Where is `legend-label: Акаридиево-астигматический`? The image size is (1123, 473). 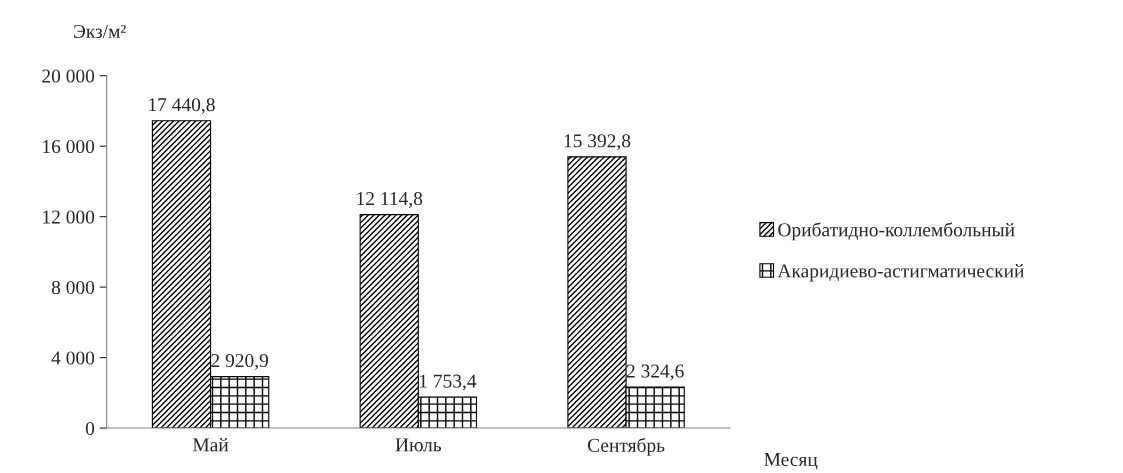
legend-label: Акаридиево-астигматический is located at coordinates (900, 272).